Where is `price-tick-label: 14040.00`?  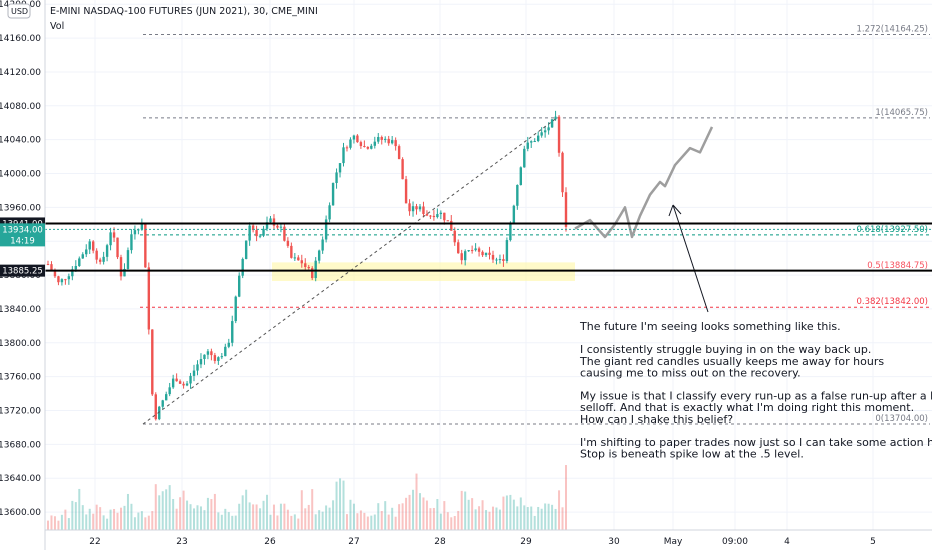 price-tick-label: 14040.00 is located at coordinates (20, 141).